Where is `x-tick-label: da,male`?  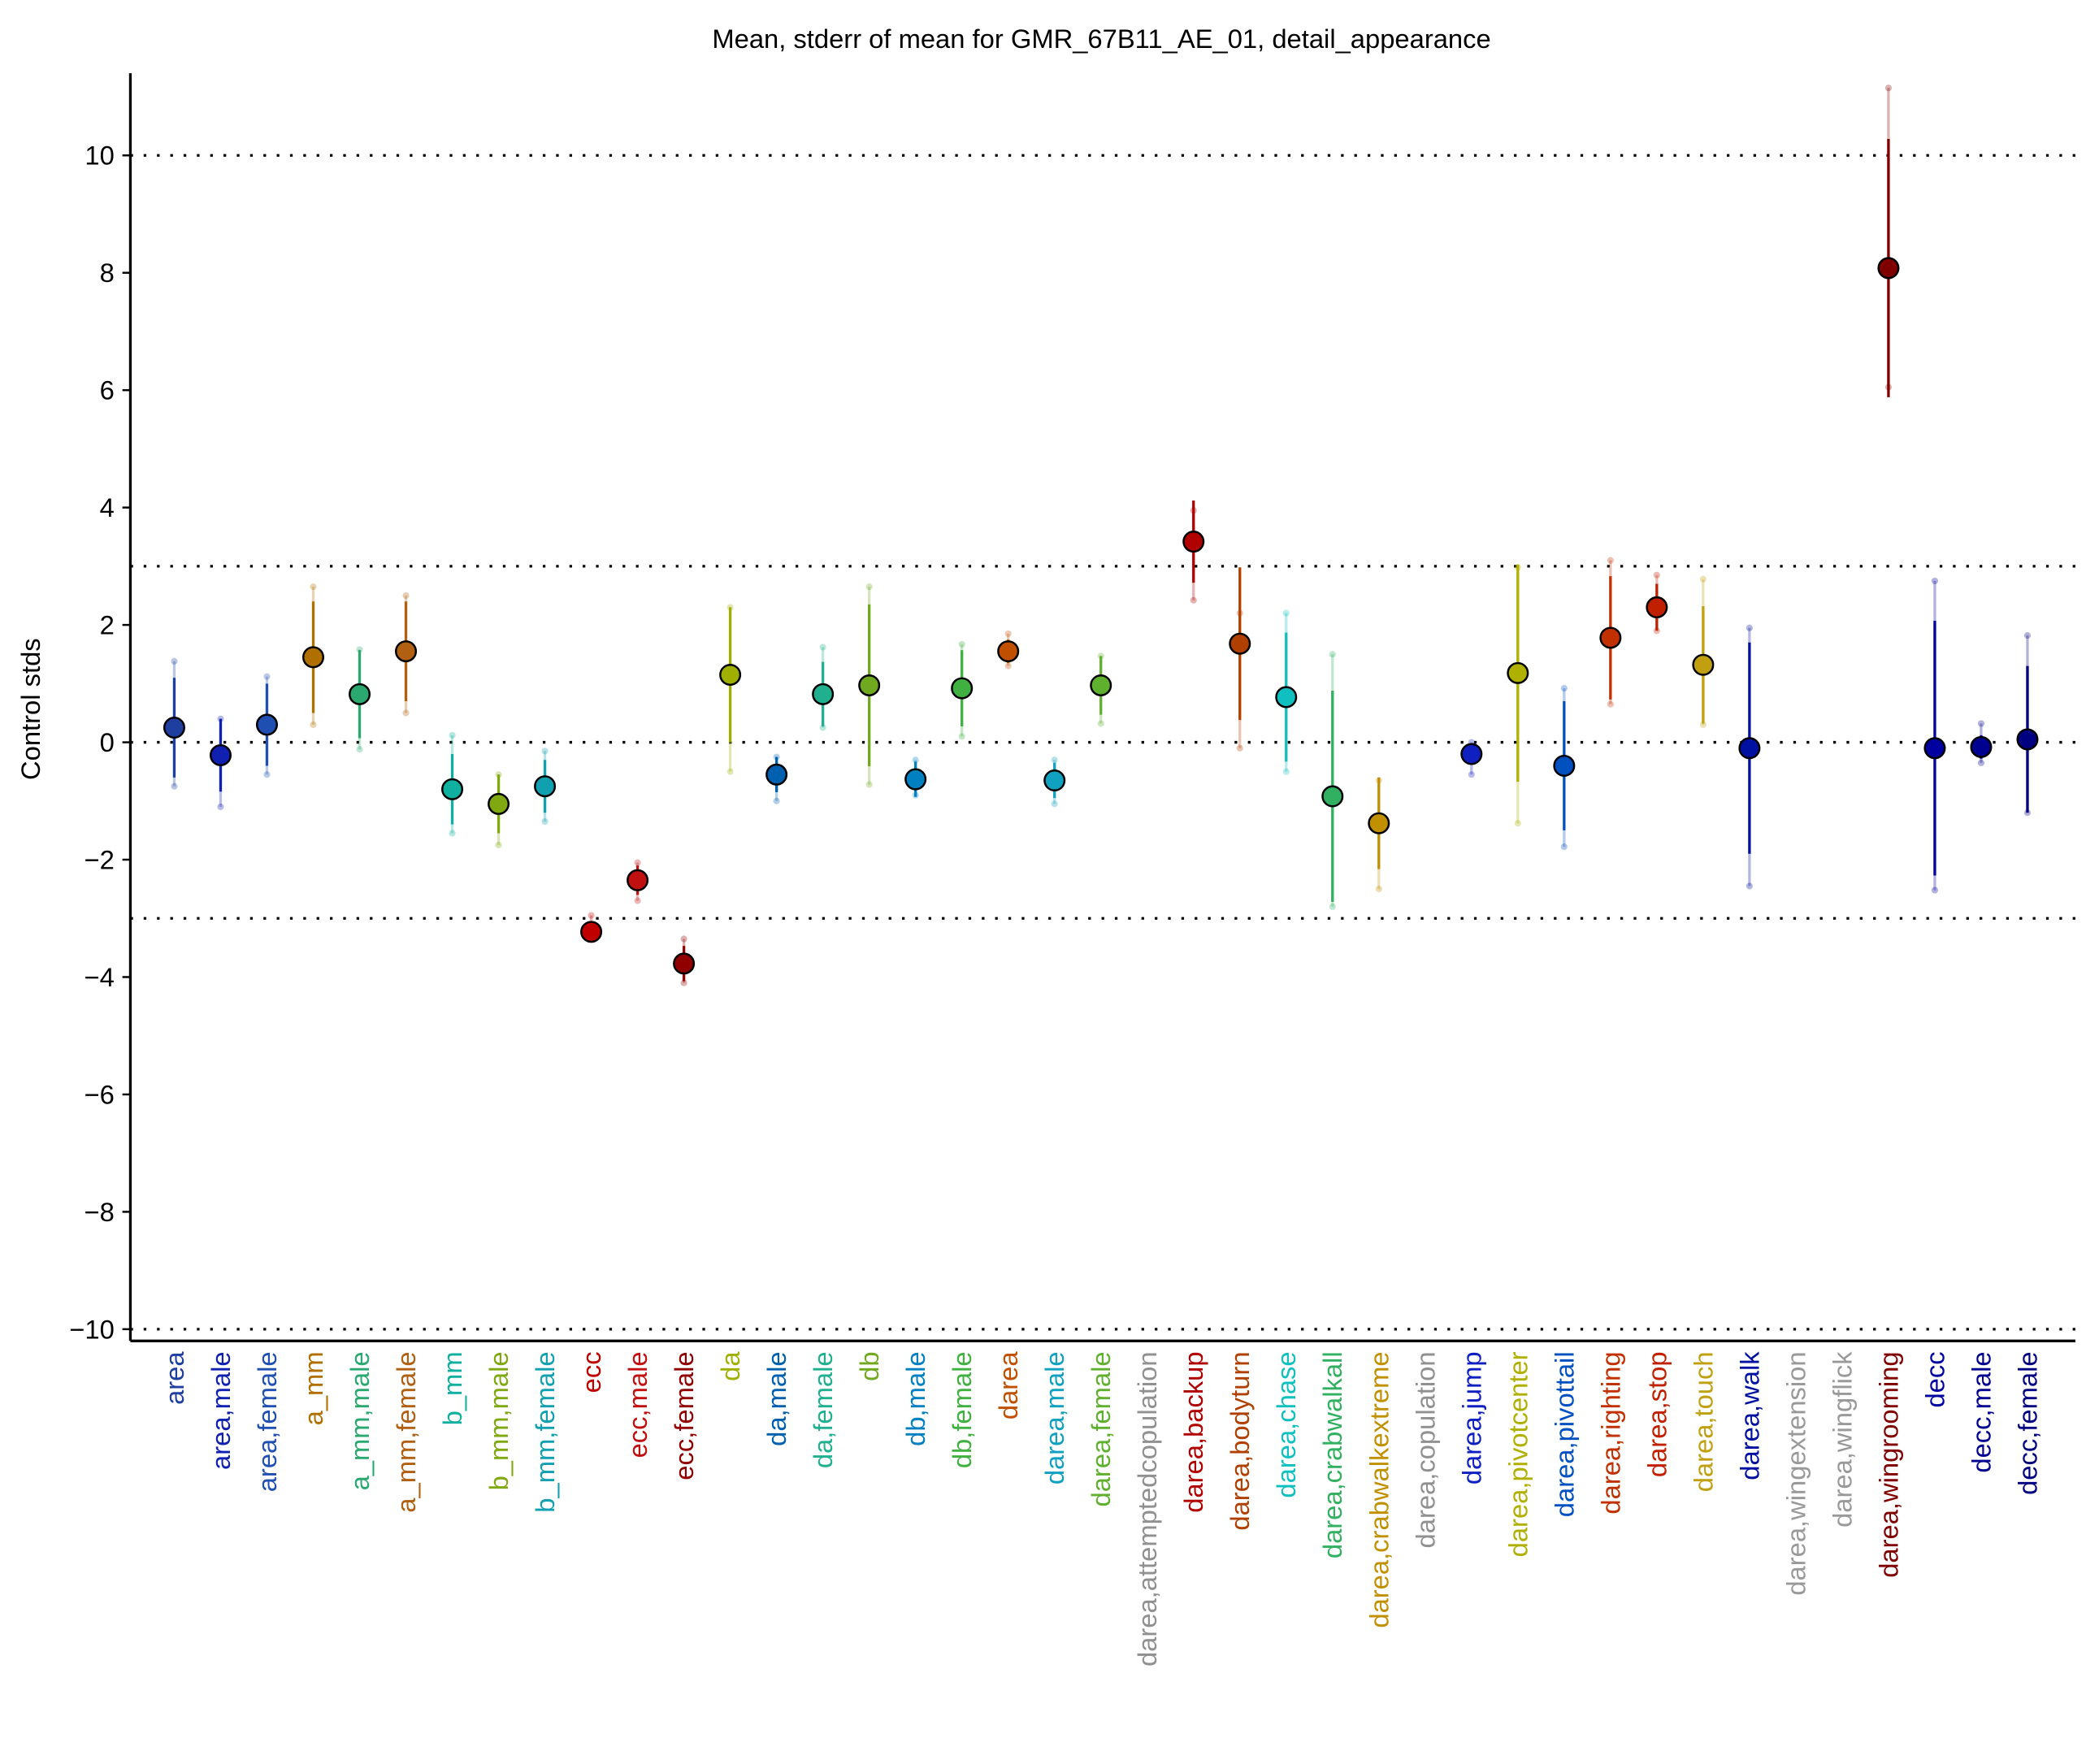 x-tick-label: da,male is located at coordinates (776, 1398).